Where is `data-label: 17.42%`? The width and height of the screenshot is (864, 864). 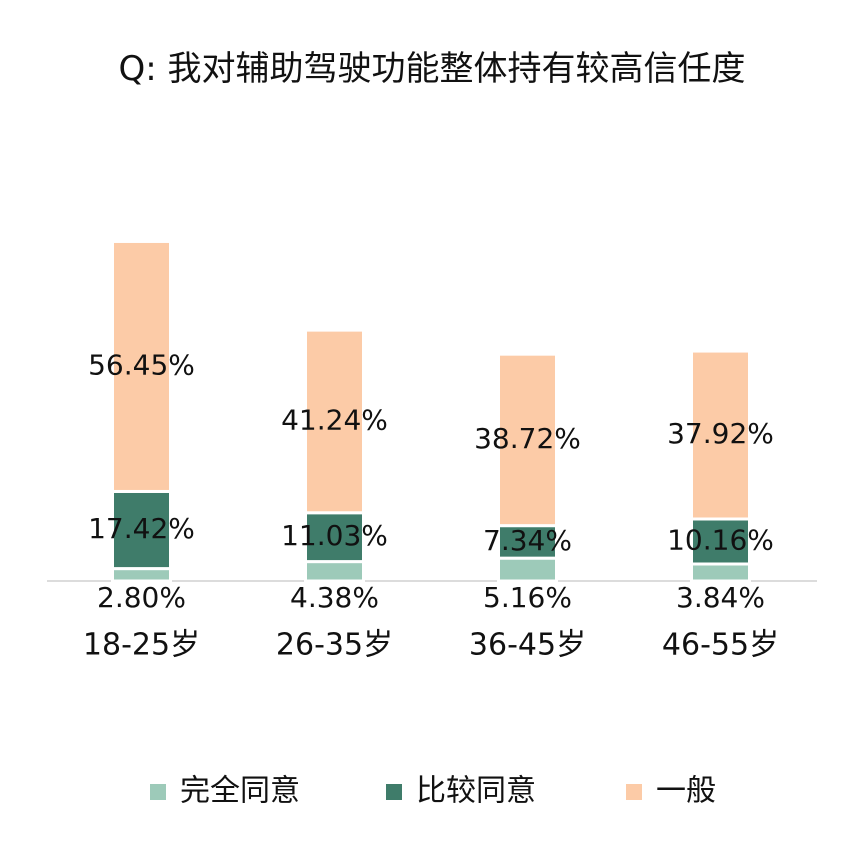 data-label: 17.42% is located at coordinates (141, 528).